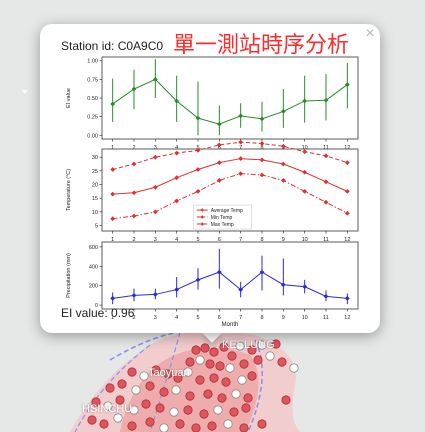 The width and height of the screenshot is (425, 432). Describe the element at coordinates (122, 313) in the screenshot. I see `el-value-number: 0.96` at that location.